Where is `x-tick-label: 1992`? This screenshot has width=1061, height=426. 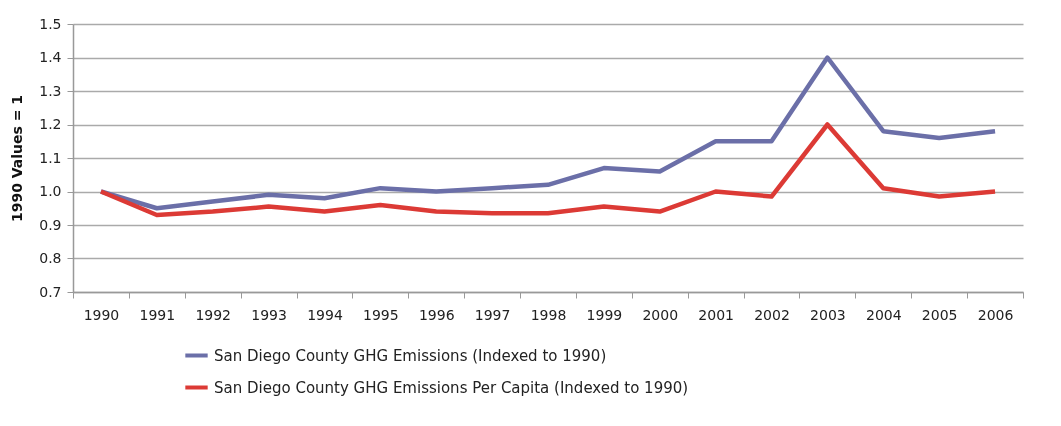 x-tick-label: 1992 is located at coordinates (213, 314).